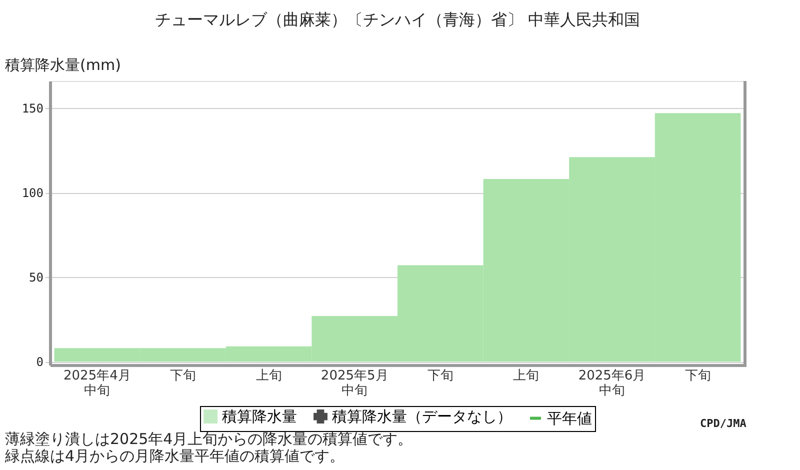 Image resolution: width=800 pixels, height=470 pixels. I want to click on legend-label: 積算降水量, so click(259, 417).